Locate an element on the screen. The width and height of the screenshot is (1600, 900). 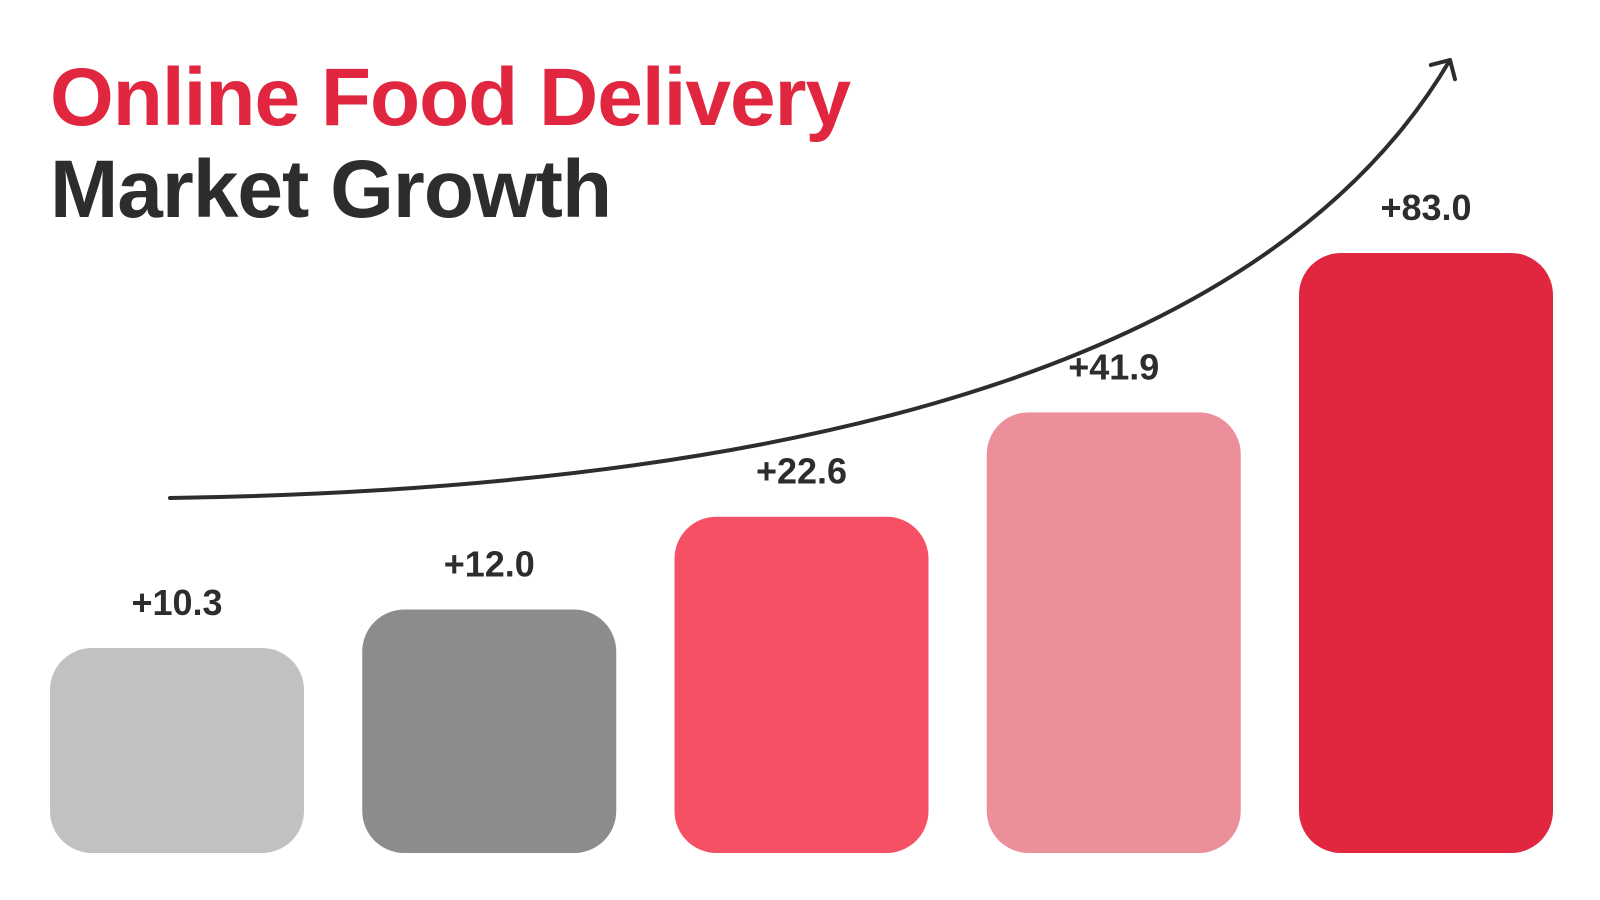
bar-1-value-label: +10.3 is located at coordinates (176, 602).